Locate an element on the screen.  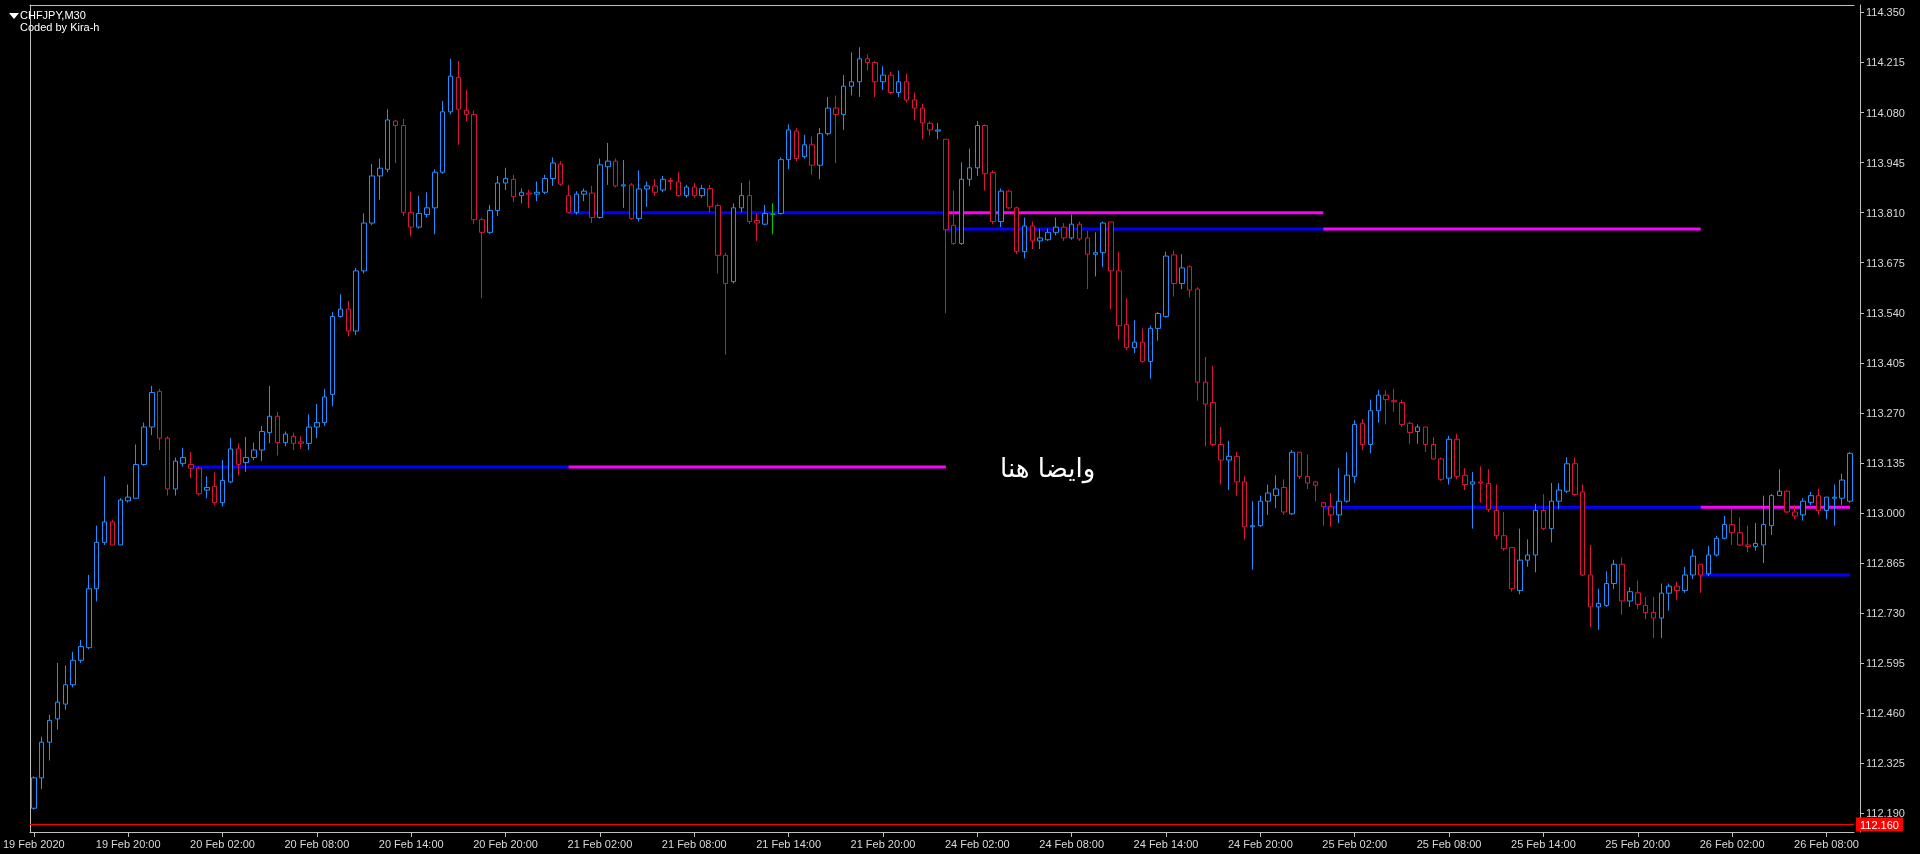
x-tick-label: 20 Feb 14:00 is located at coordinates (411, 843).